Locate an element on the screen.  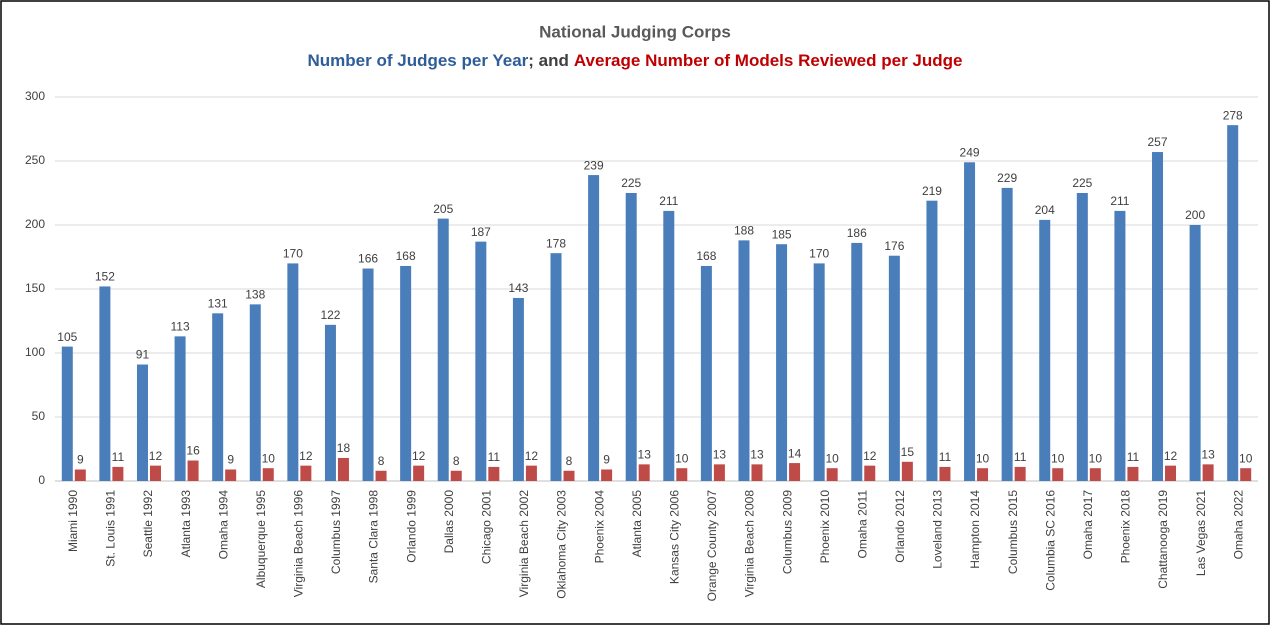
x-tick-label: Omaha 2011 is located at coordinates (862, 524).